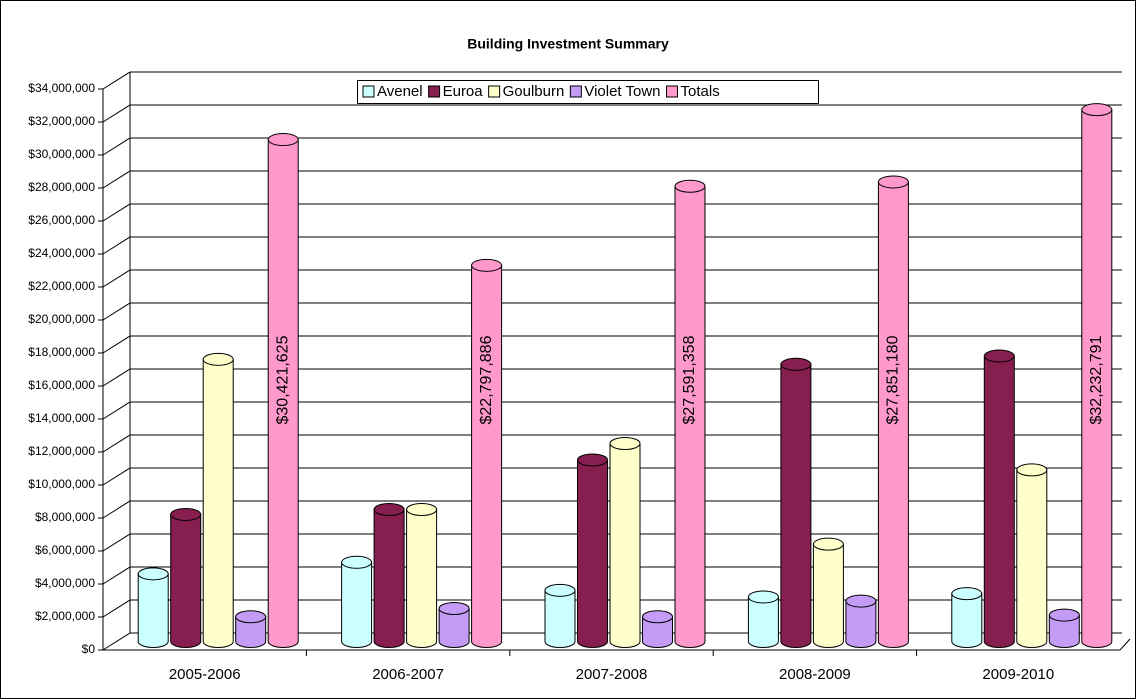 The image size is (1136, 699). I want to click on y-tick-label: $14,000,000, so click(61, 418).